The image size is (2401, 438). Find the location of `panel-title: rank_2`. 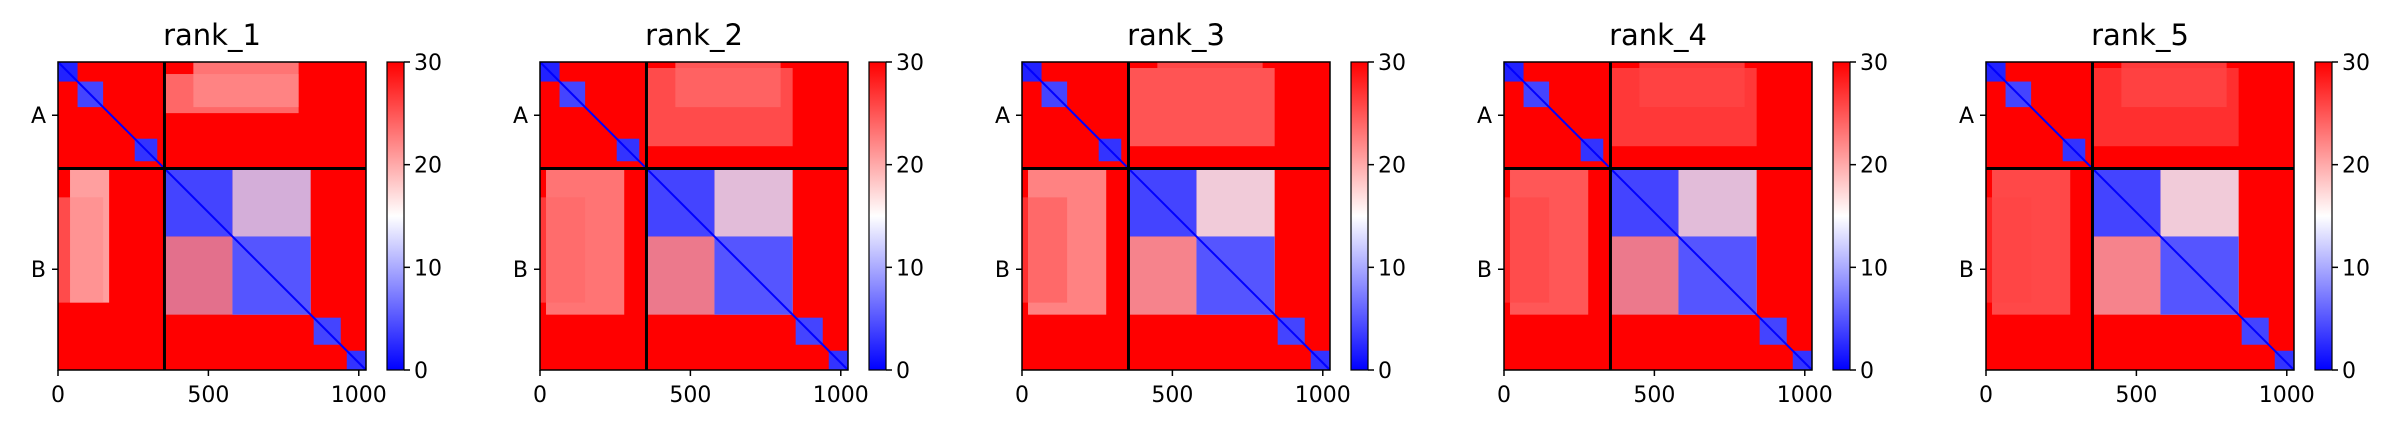

panel-title: rank_2 is located at coordinates (694, 35).